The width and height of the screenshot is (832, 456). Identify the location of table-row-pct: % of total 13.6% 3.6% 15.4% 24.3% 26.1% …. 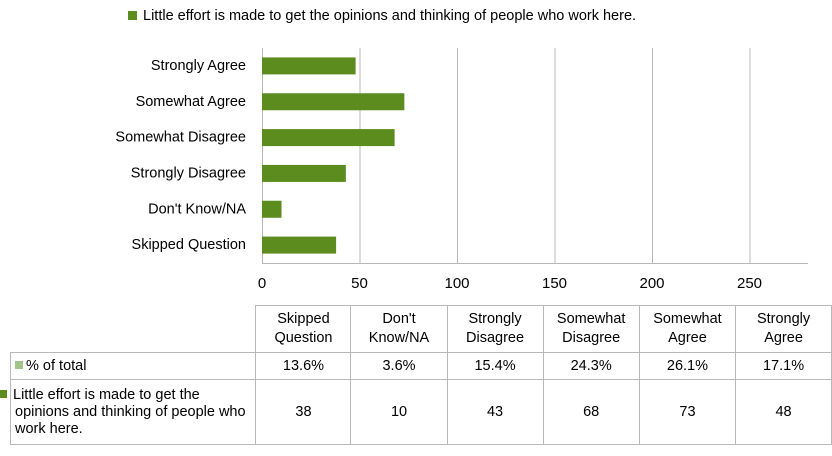
(420, 366).